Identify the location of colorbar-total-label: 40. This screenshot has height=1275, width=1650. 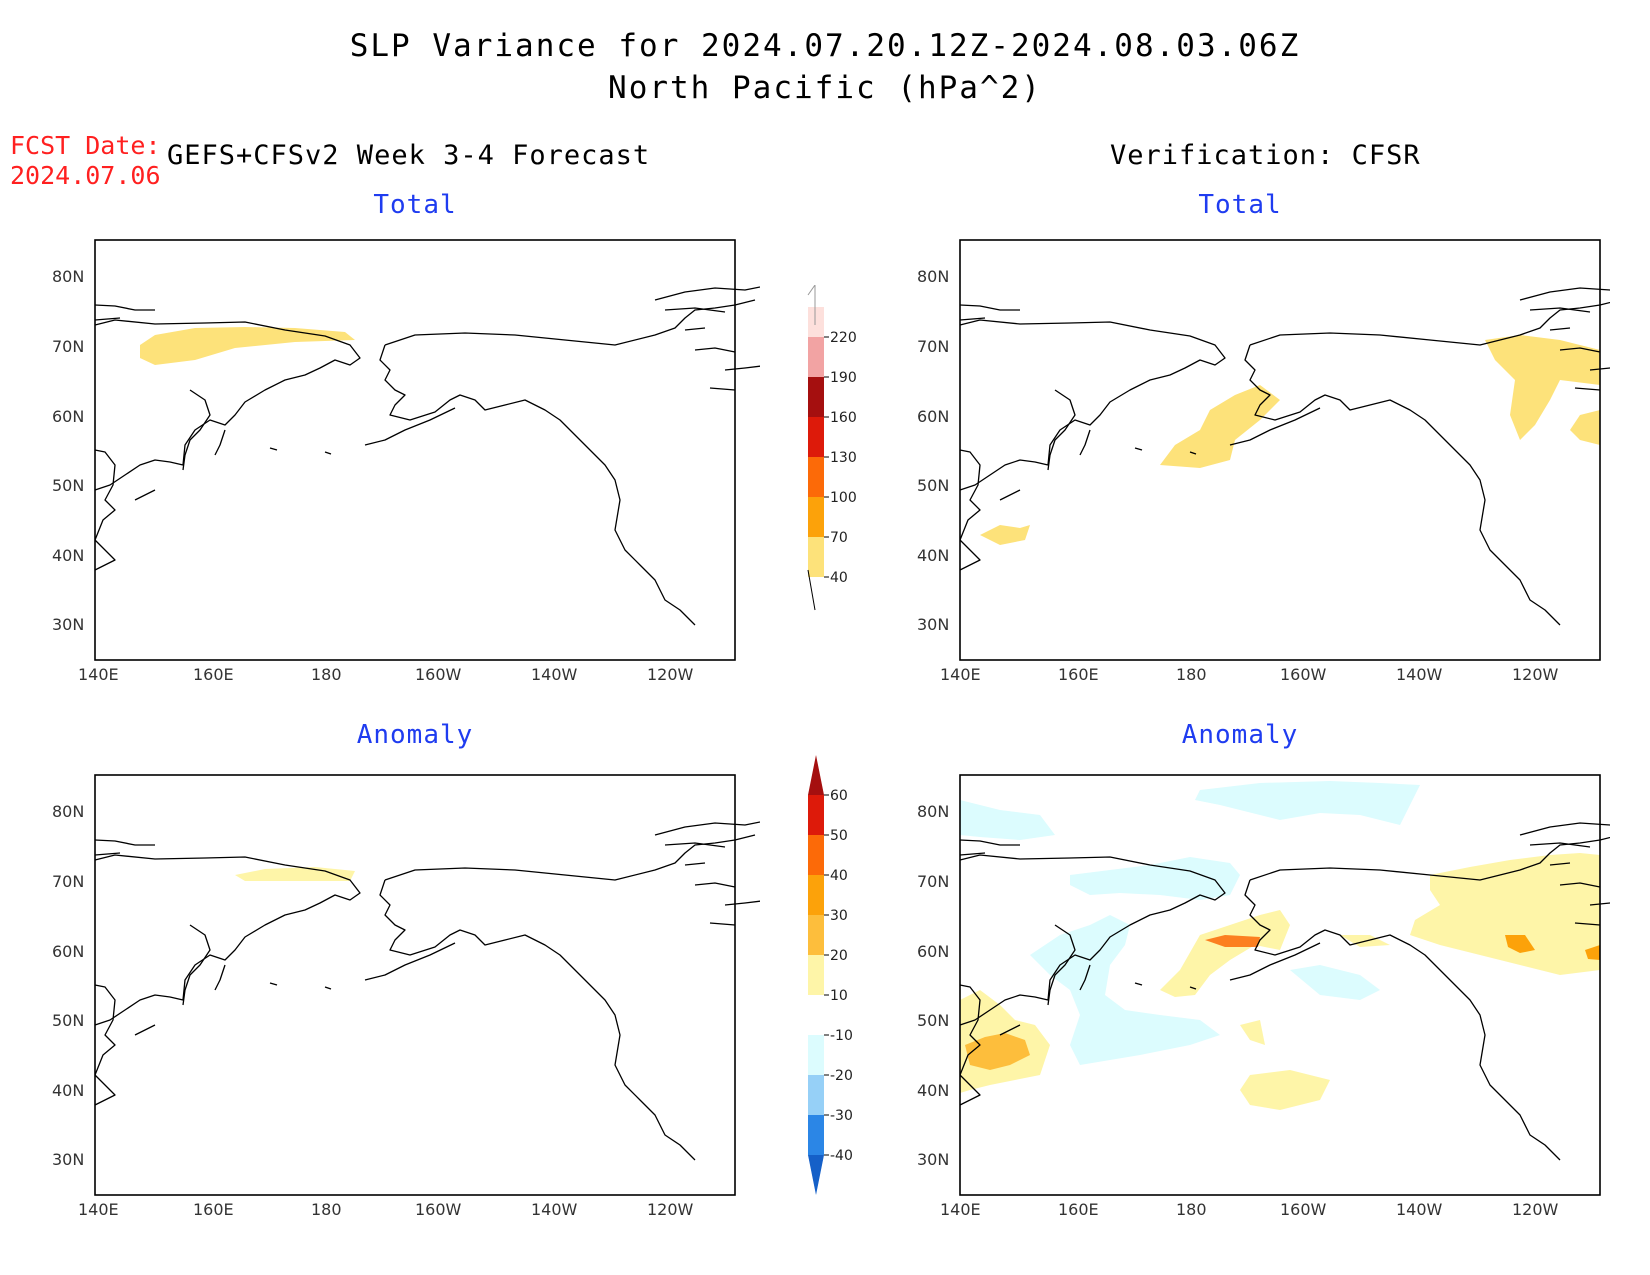
(839, 578).